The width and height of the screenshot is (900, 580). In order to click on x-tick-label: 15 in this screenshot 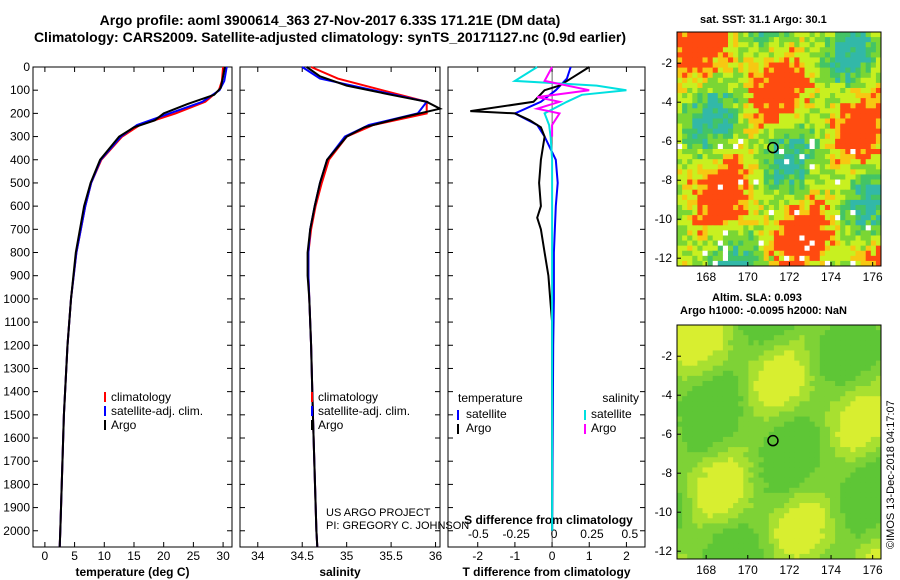, I will do `click(134, 556)`.